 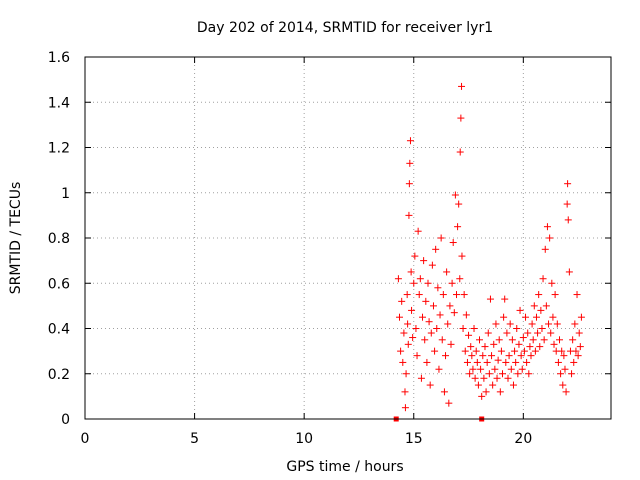 I want to click on x-tick-labels: 0 5 10 15 20, so click(x=307, y=439).